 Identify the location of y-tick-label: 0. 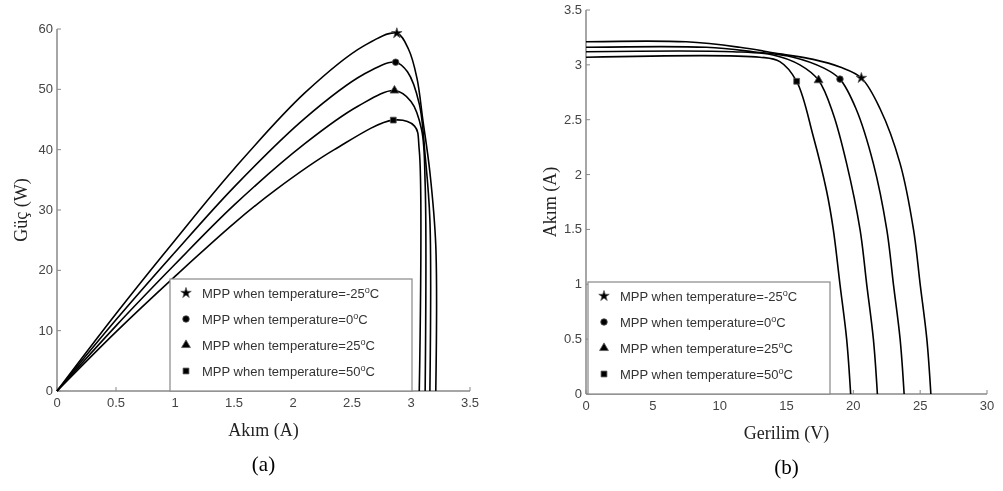
(49, 390).